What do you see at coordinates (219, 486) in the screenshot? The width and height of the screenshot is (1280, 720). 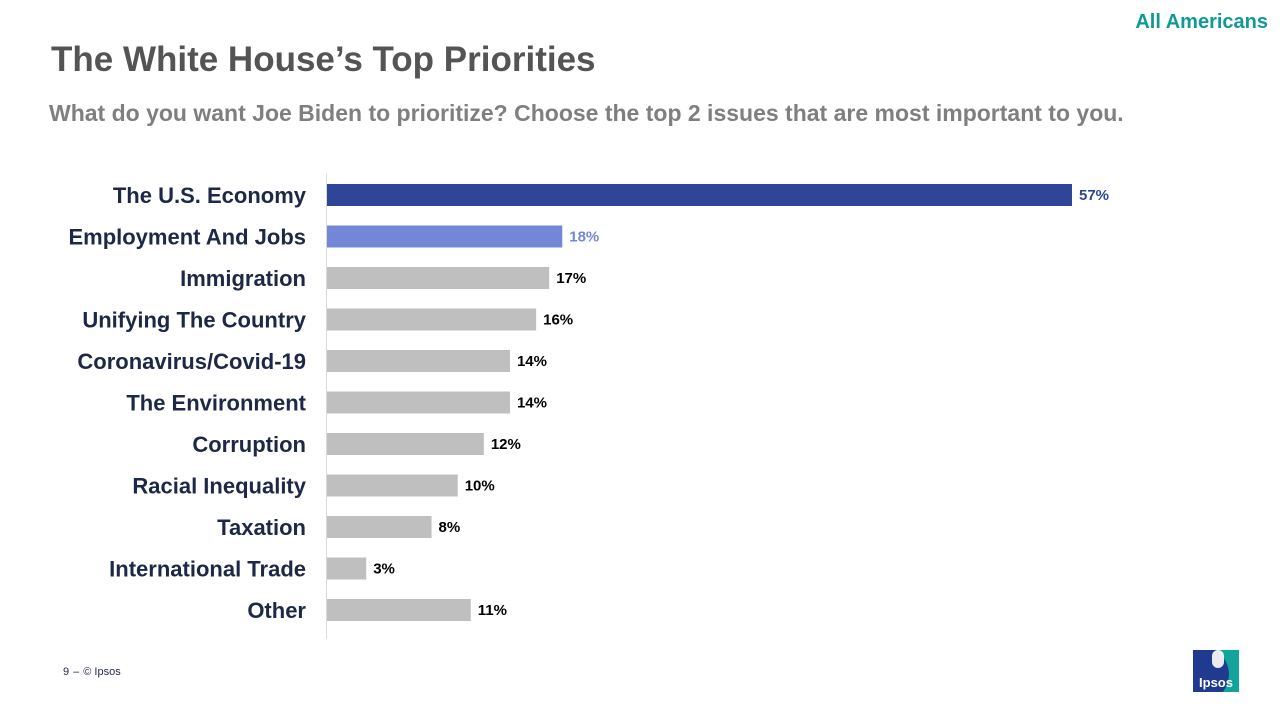 I see `category-label: Racial Inequality` at bounding box center [219, 486].